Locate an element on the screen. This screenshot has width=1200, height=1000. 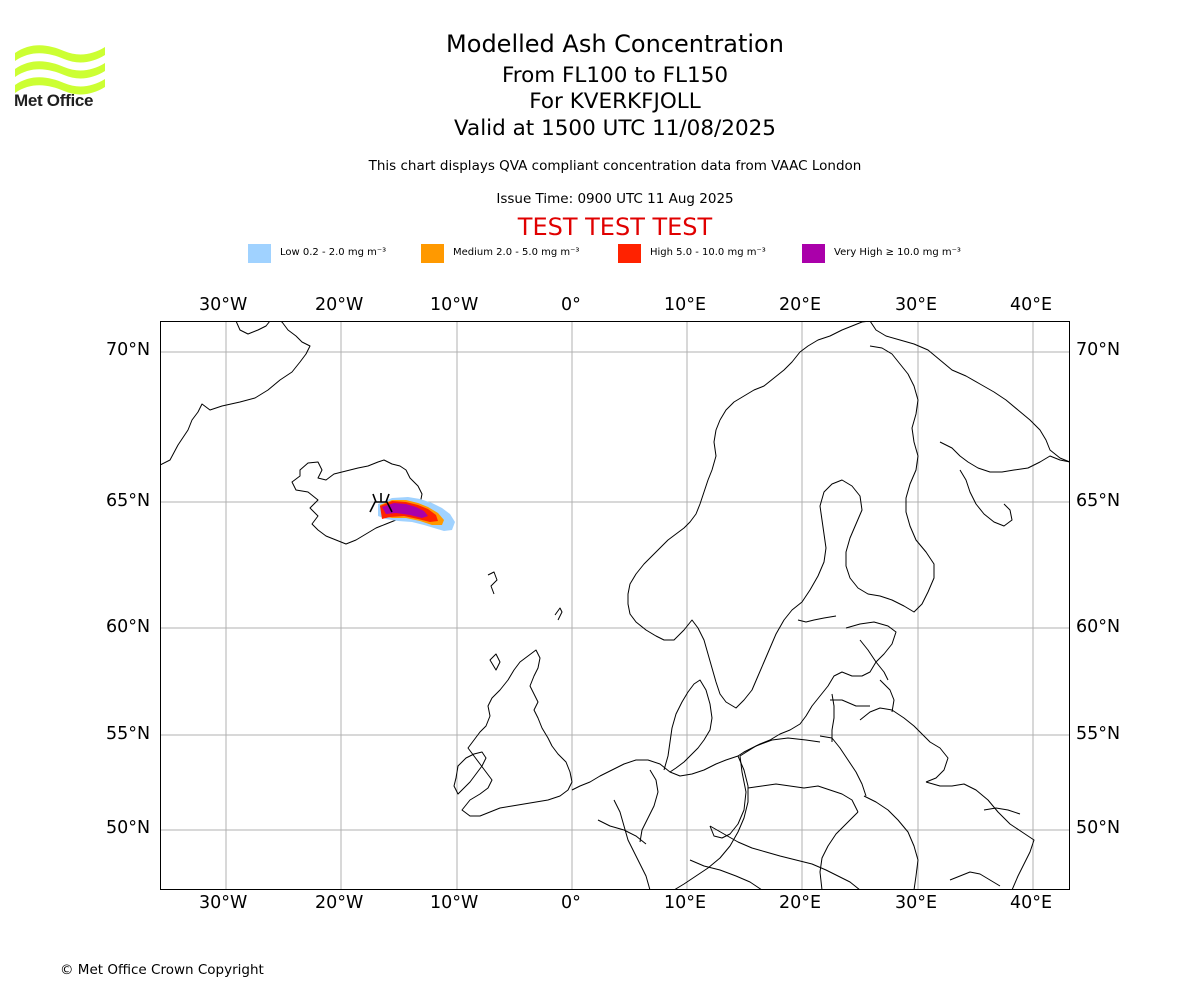
legend-label-high: High 5.0 - 10.0 mg m⁻³ is located at coordinates (708, 252).